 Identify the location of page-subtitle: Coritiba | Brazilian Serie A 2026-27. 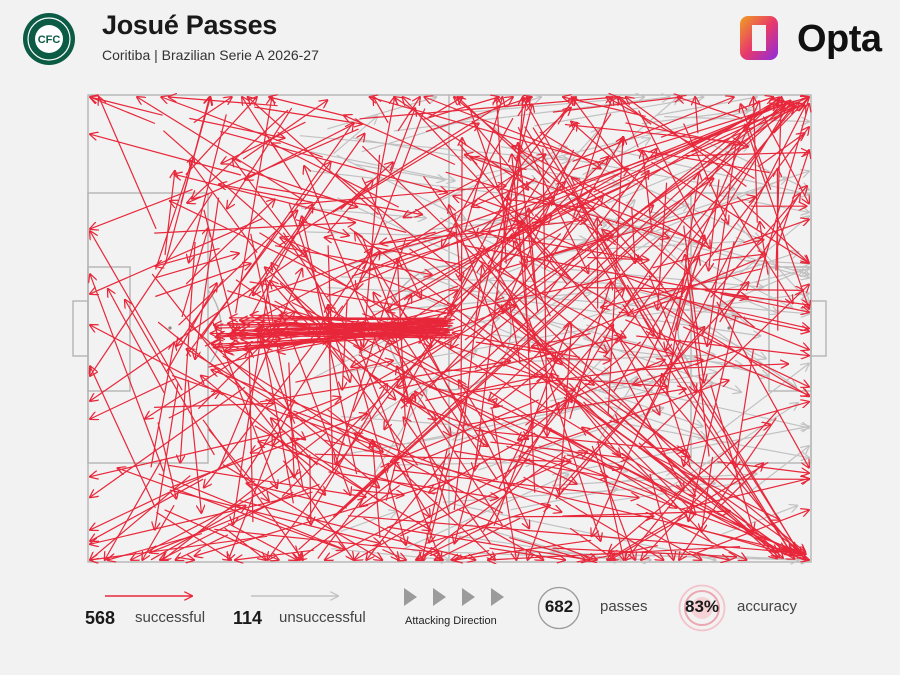
(210, 55).